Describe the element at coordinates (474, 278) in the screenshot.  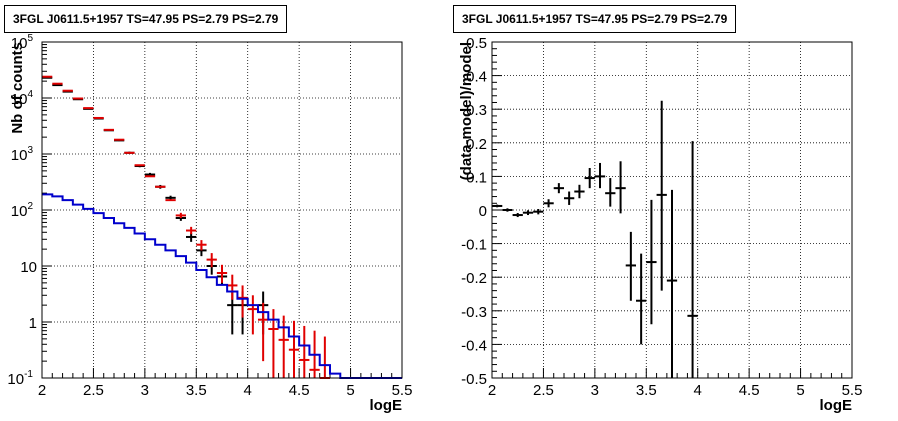
I see `y-tick-label: -0.2` at that location.